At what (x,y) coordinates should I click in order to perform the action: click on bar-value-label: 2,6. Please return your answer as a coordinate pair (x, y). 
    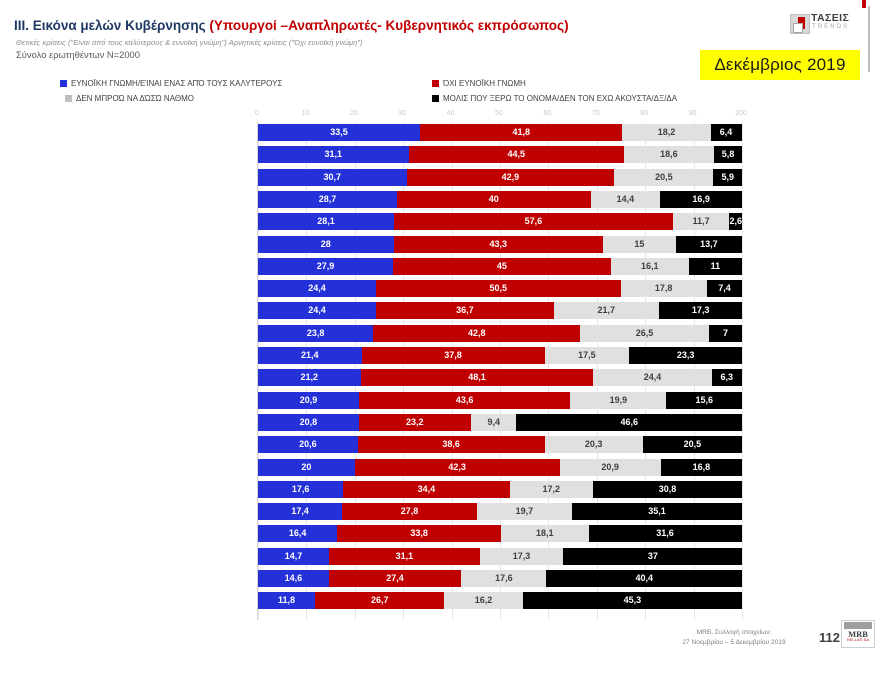
    Looking at the image, I should click on (735, 221).